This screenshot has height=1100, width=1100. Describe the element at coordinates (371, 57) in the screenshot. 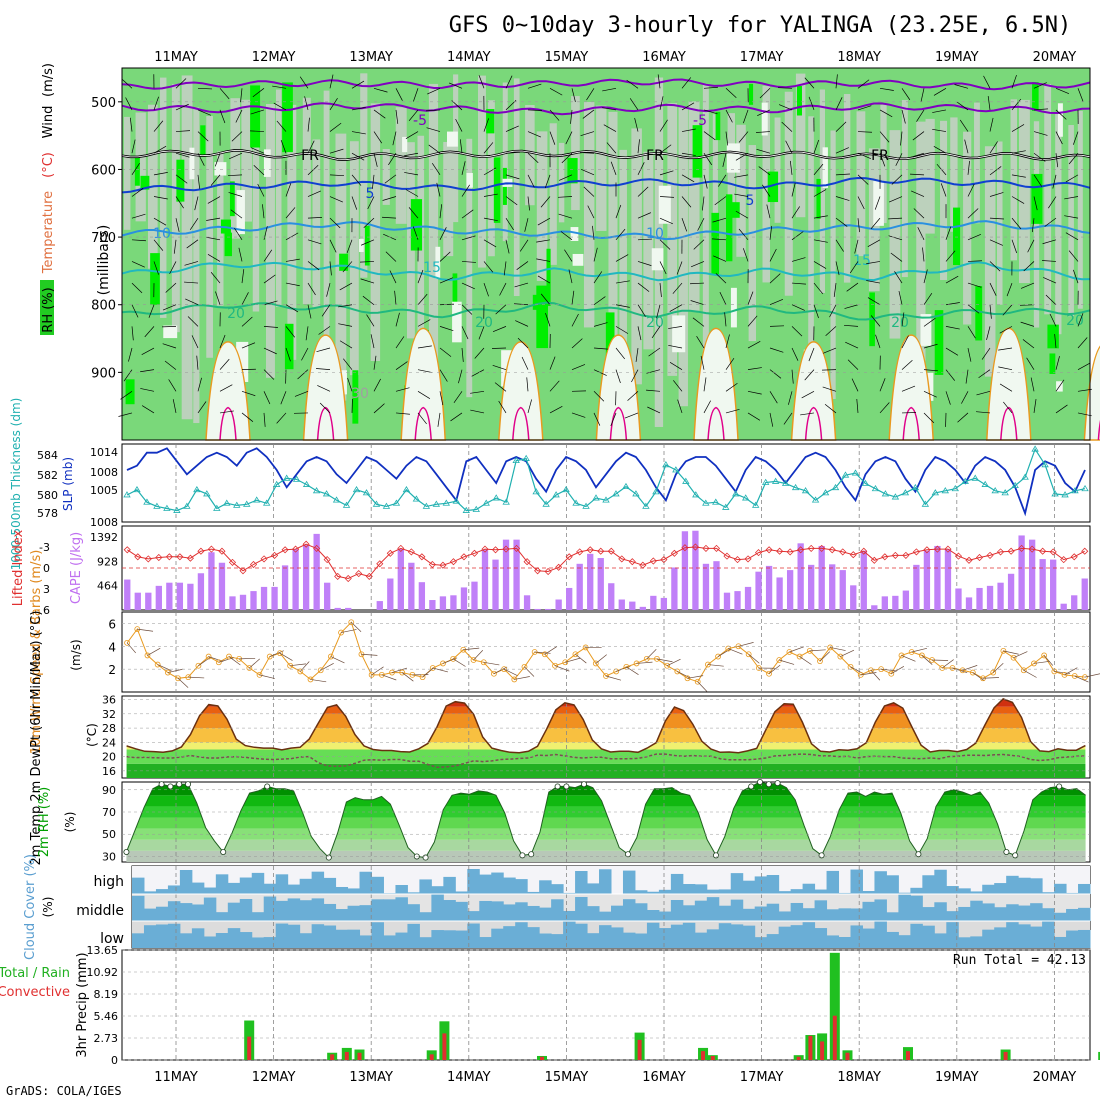

I see `date-label-top: 13MAY` at that location.